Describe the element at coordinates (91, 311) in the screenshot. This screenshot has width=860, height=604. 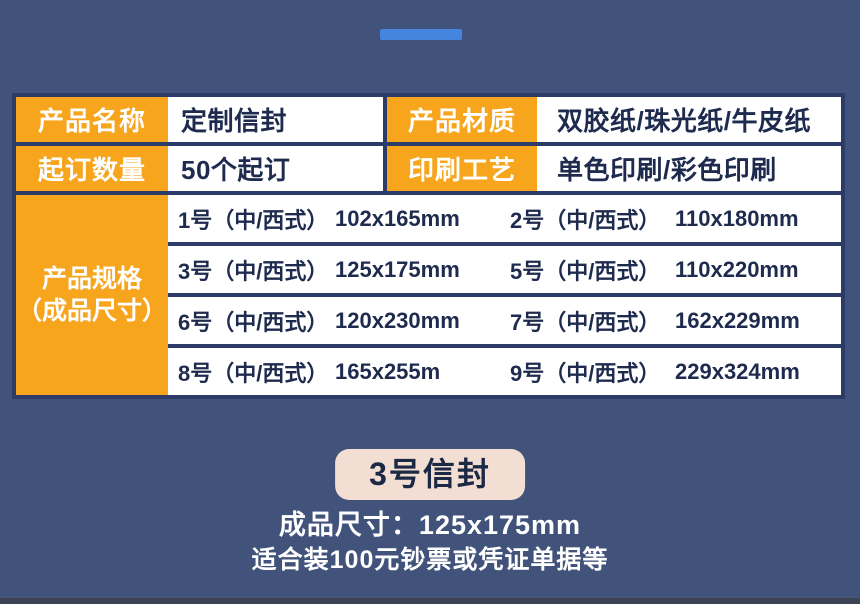
I see `spec-header-line2: （成品尺寸）` at that location.